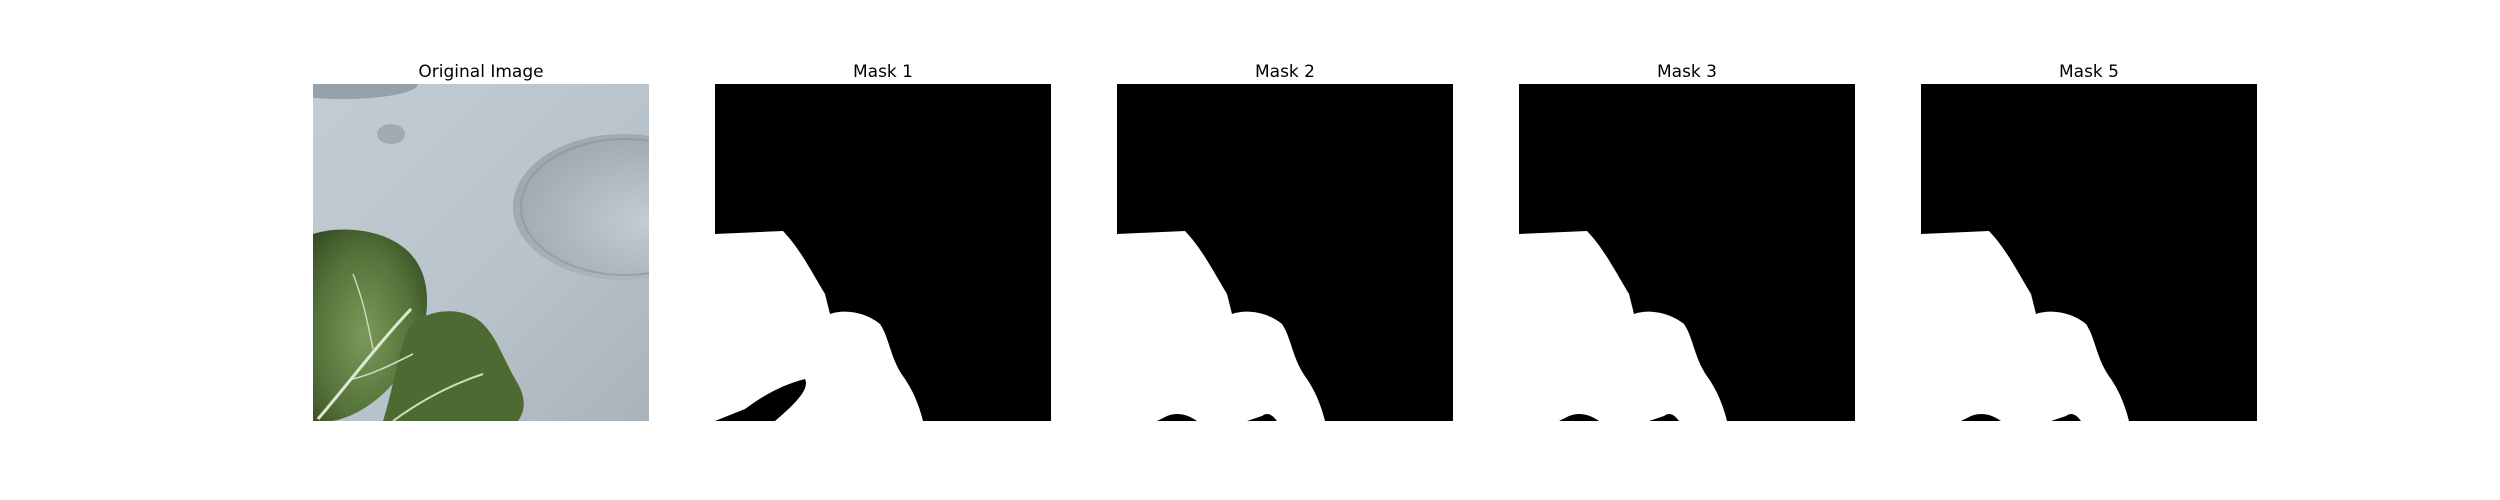  What do you see at coordinates (1285, 252) in the screenshot?
I see `mask-2-image` at bounding box center [1285, 252].